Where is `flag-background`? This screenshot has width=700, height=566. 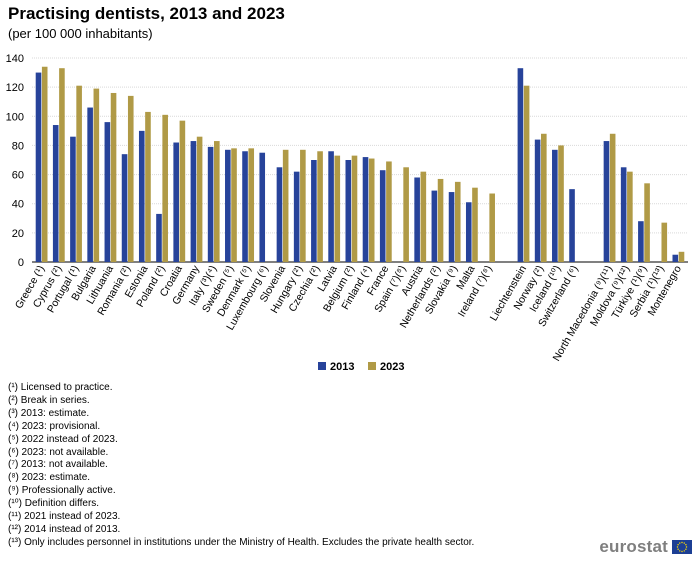 flag-background is located at coordinates (682, 547).